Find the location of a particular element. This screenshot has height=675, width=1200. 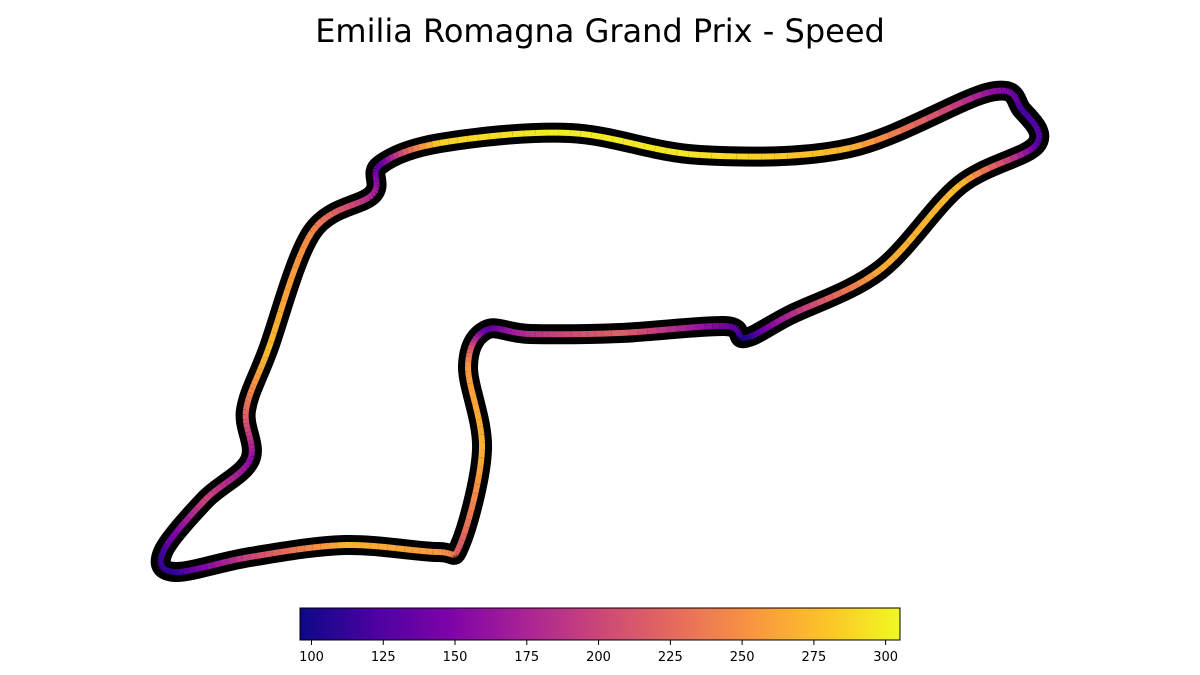

colorbar-tick-label: 125 is located at coordinates (383, 657).